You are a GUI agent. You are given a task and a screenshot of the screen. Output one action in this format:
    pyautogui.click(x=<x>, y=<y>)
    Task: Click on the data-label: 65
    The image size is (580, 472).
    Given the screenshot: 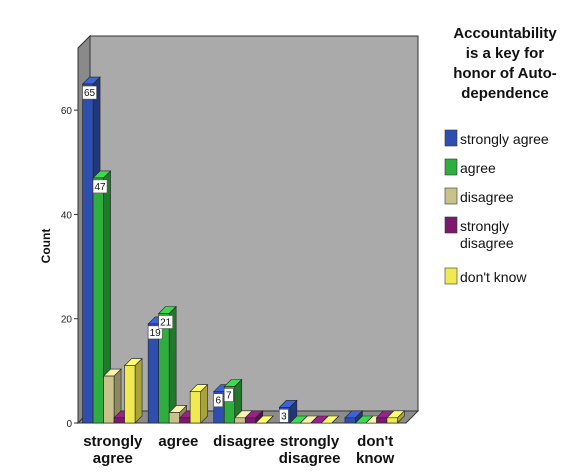 What is the action you would take?
    pyautogui.click(x=90, y=93)
    